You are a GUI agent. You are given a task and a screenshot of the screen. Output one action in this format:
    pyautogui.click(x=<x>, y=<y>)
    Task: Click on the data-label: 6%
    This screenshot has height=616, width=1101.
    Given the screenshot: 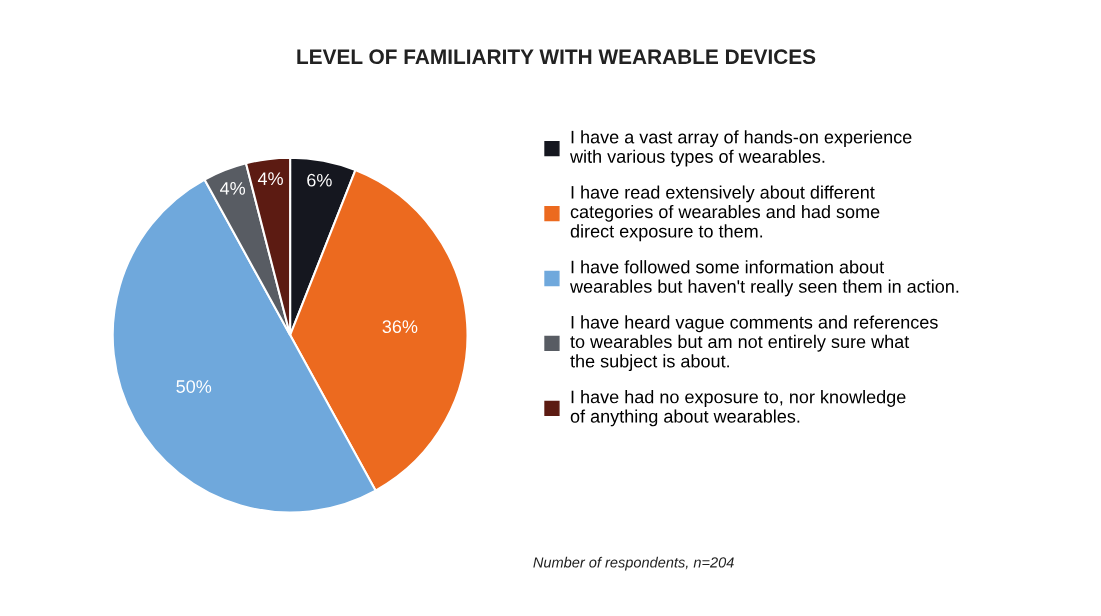 What is the action you would take?
    pyautogui.click(x=319, y=180)
    